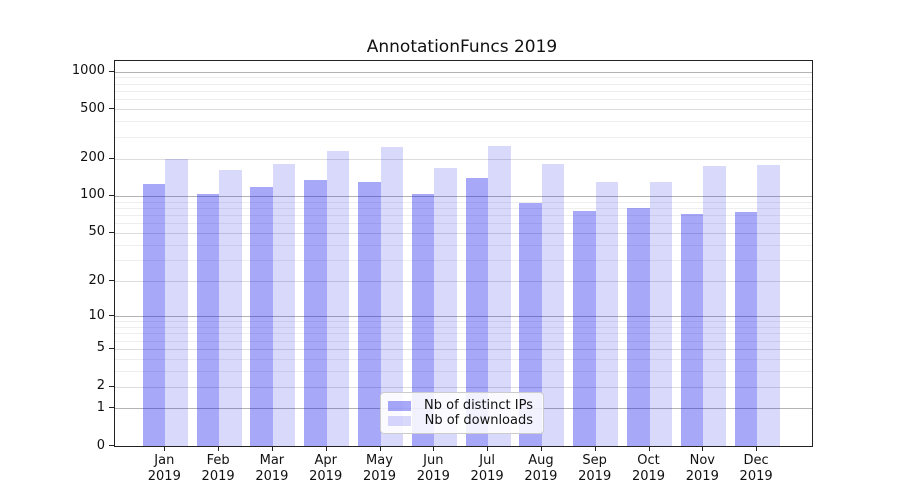  I want to click on legend: Nb of distinct IPs Nb of downloads, so click(462, 413).